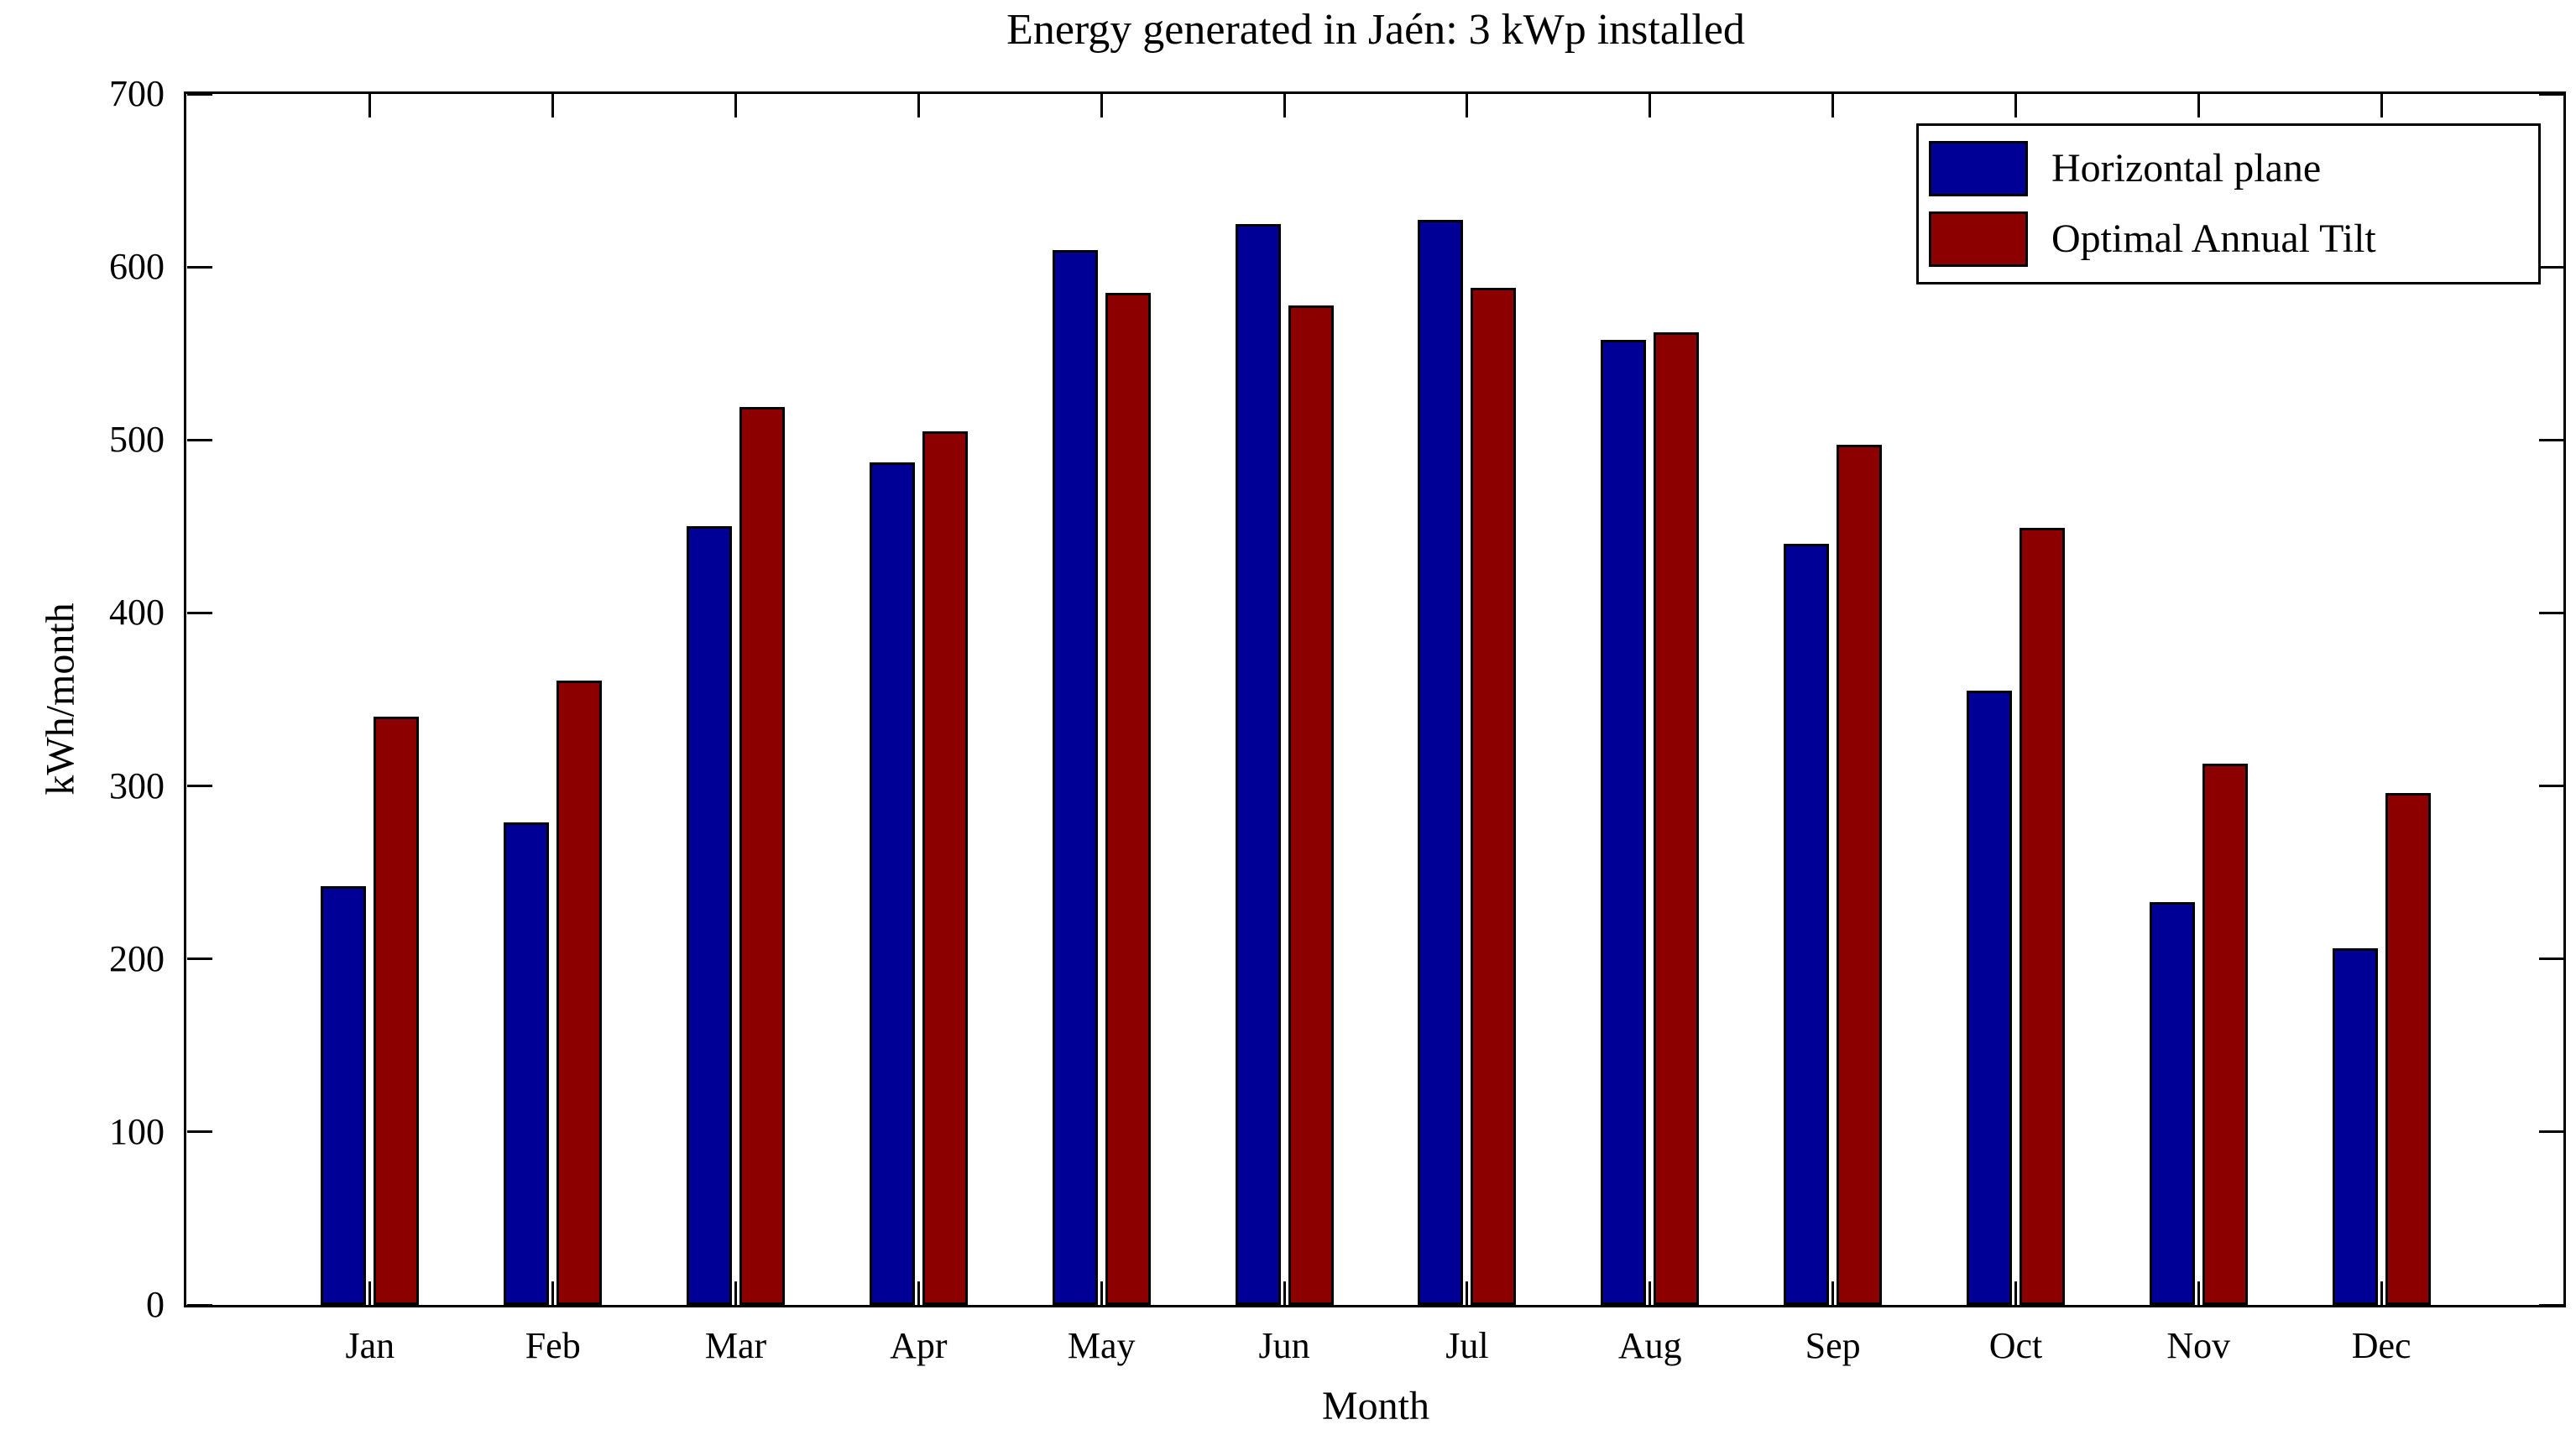  What do you see at coordinates (397, 1011) in the screenshot?
I see `bar-jan-optimal-annual-tilt` at bounding box center [397, 1011].